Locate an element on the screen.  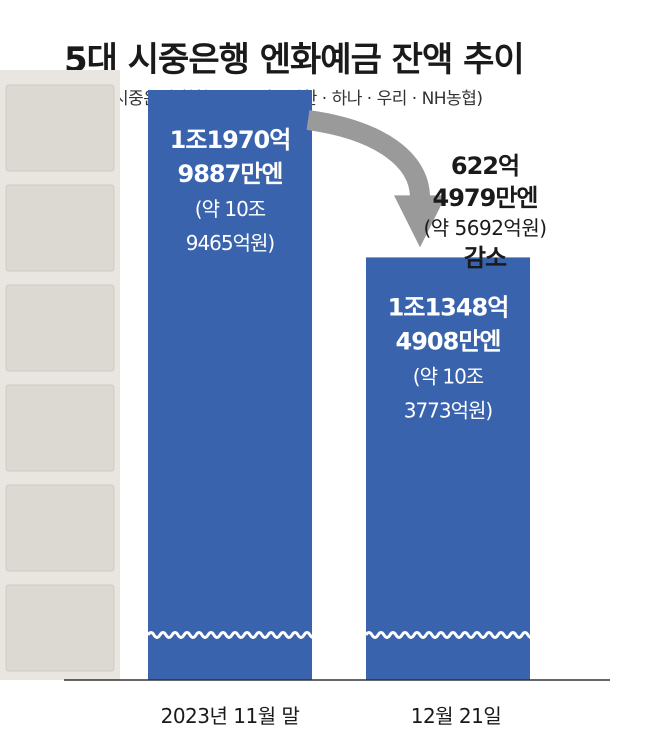
chart-title: 5대 시중은행 엔화예금 잔액 추이 is located at coordinates (294, 60).